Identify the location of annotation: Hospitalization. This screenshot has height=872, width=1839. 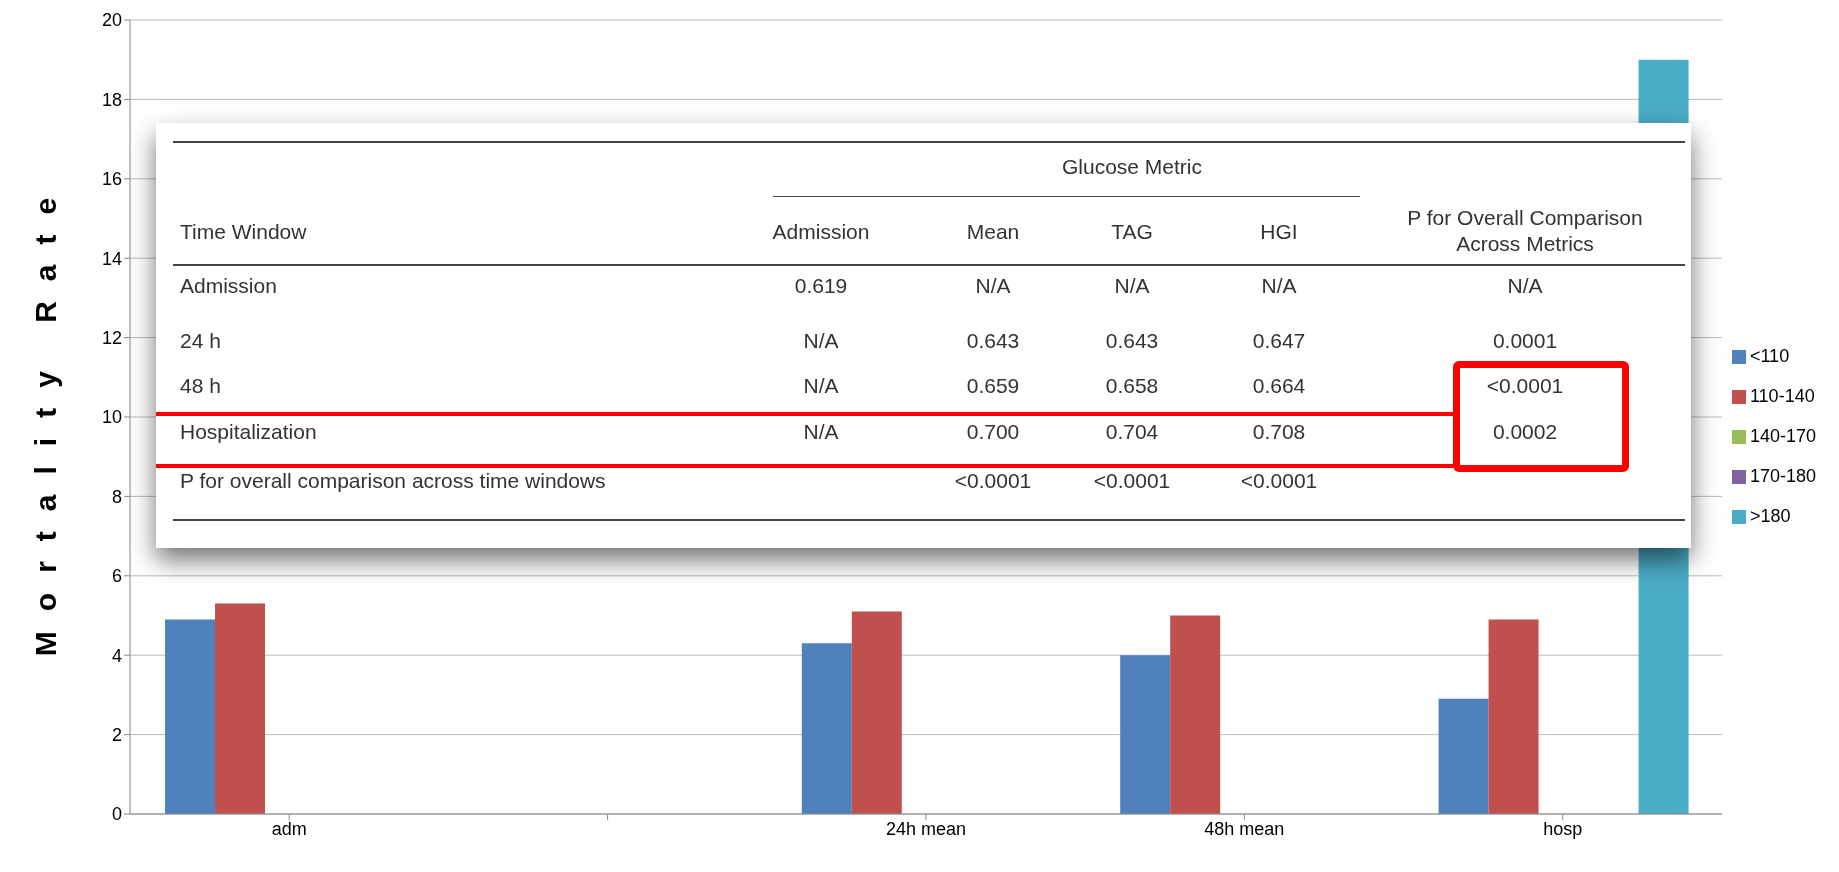
(249, 432).